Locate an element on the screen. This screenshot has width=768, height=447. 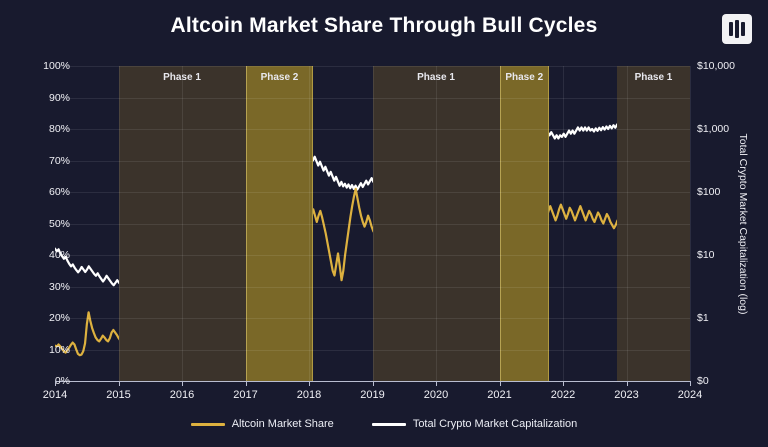
x-axis-tick-label: 2021 is located at coordinates (499, 395).